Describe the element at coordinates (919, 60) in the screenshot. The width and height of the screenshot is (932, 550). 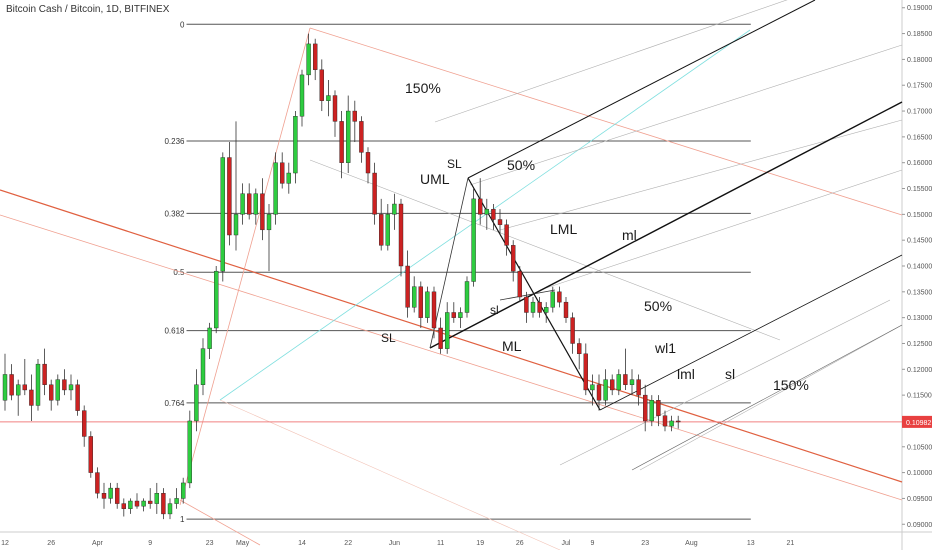
I see `y-tick-label: 0.18000` at that location.